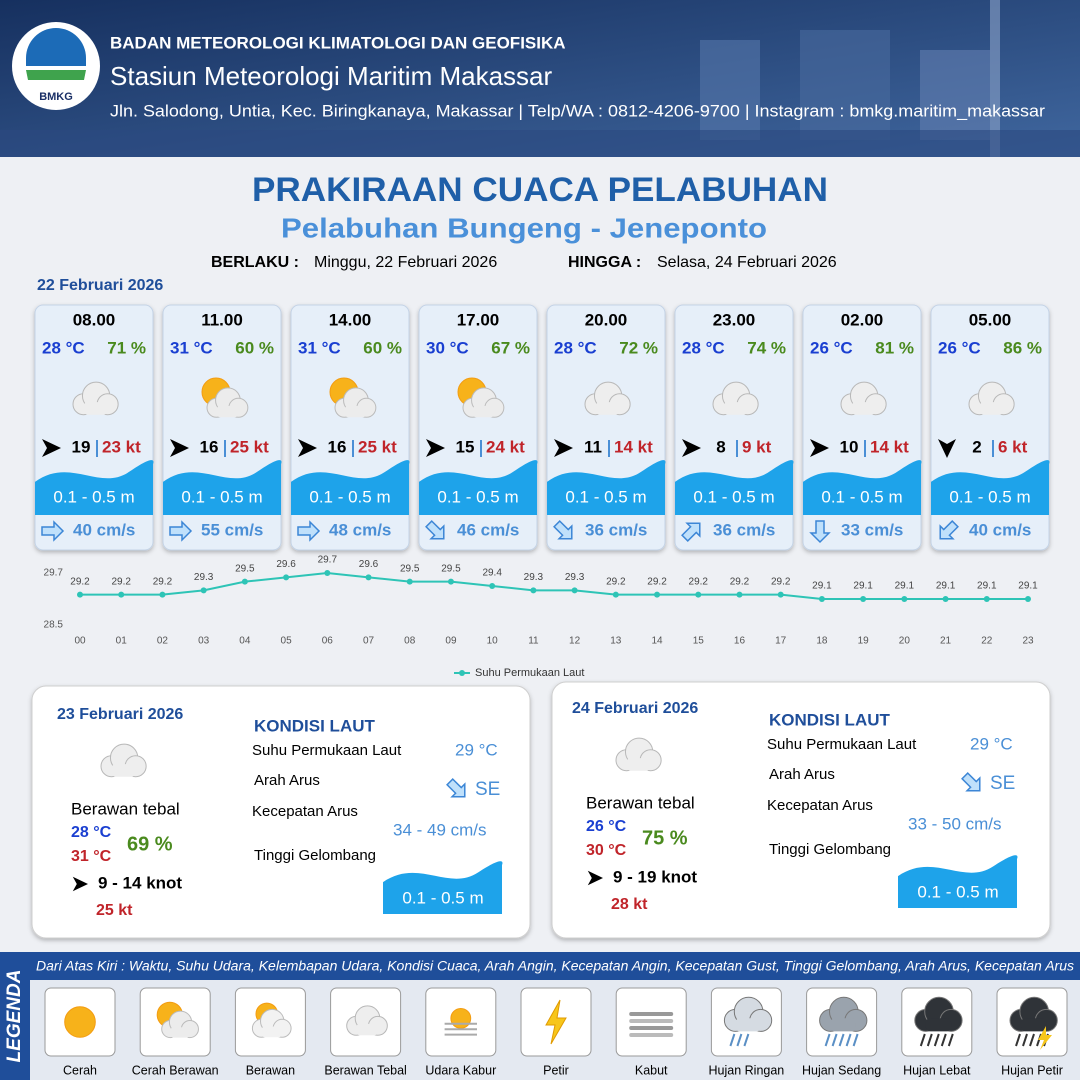  What do you see at coordinates (849, 446) in the screenshot?
I see `wind-speed: 10` at bounding box center [849, 446].